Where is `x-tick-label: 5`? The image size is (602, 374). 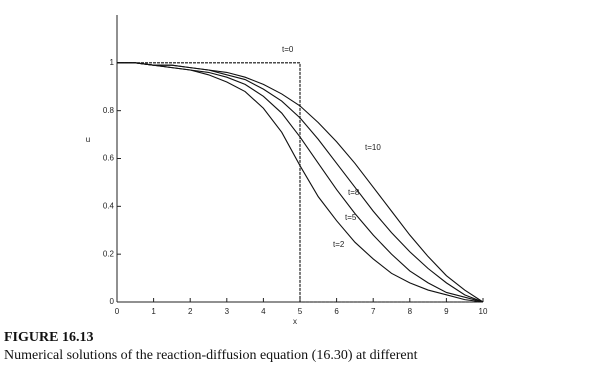 x-tick-label: 5 is located at coordinates (300, 311).